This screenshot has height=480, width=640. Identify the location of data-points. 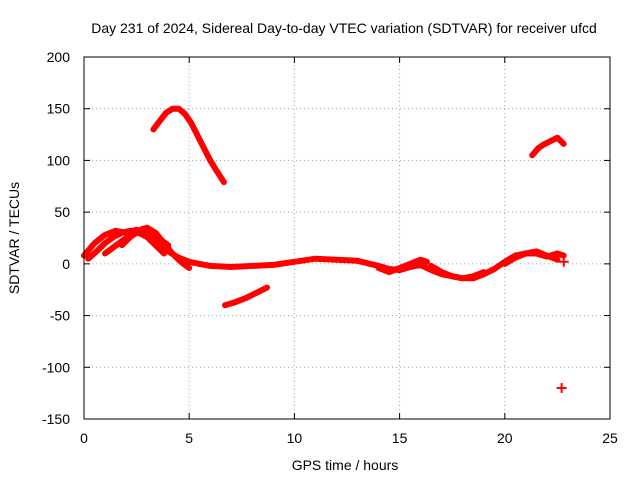
(562, 324).